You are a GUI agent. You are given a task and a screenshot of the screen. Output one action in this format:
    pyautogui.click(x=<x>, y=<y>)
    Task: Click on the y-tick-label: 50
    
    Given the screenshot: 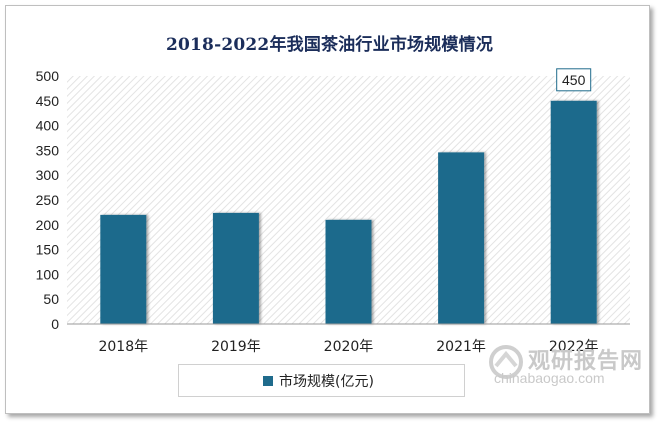 What is the action you would take?
    pyautogui.click(x=51, y=299)
    